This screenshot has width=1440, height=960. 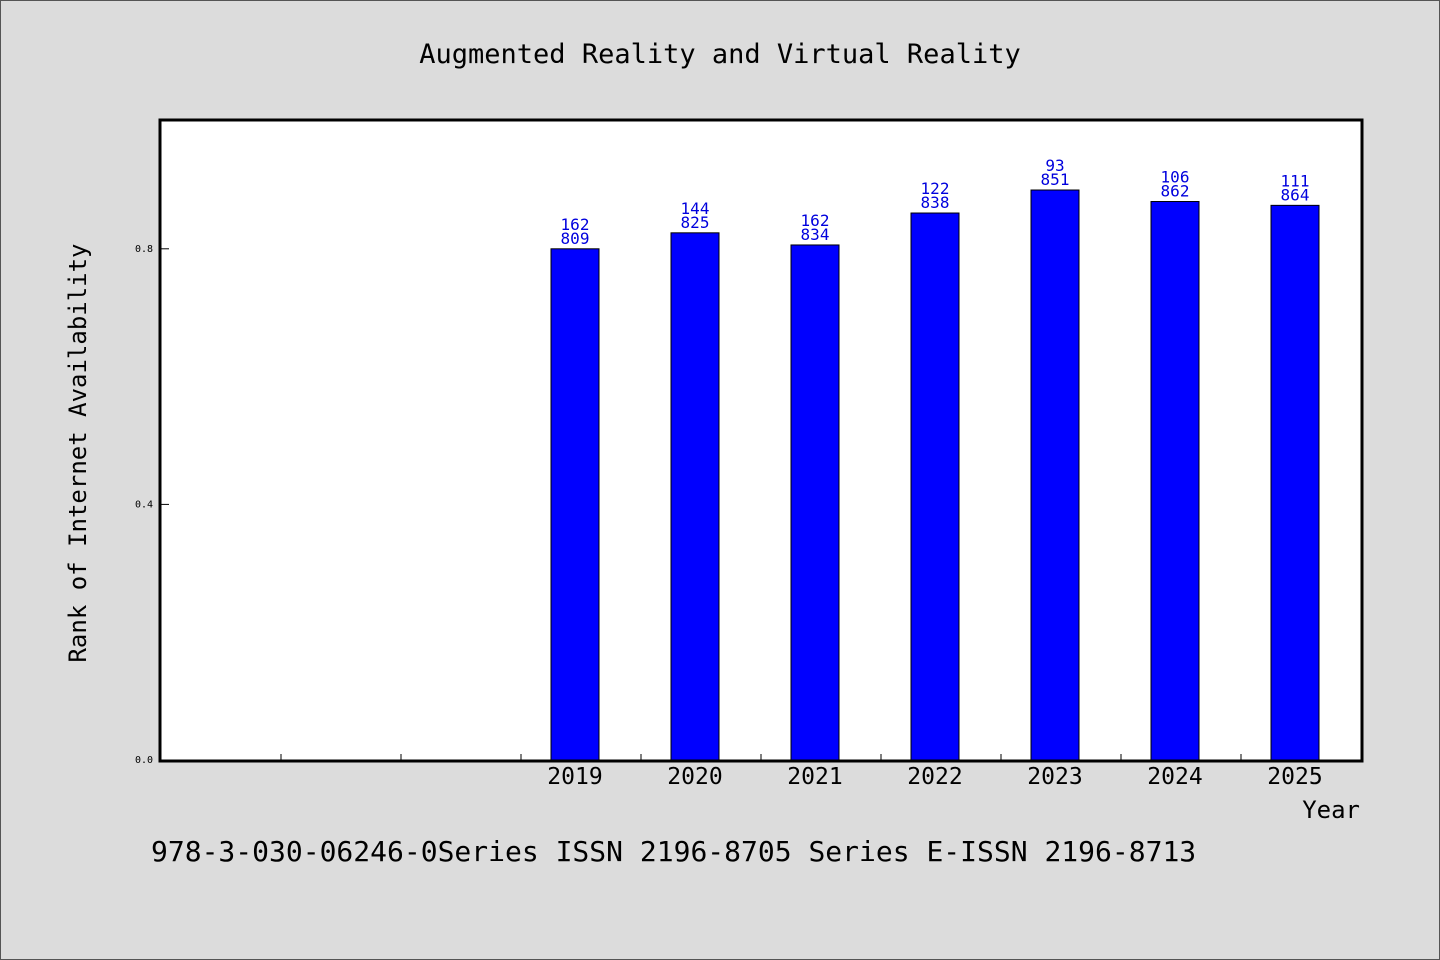 I want to click on x-tick-label: 2025, so click(x=1294, y=777).